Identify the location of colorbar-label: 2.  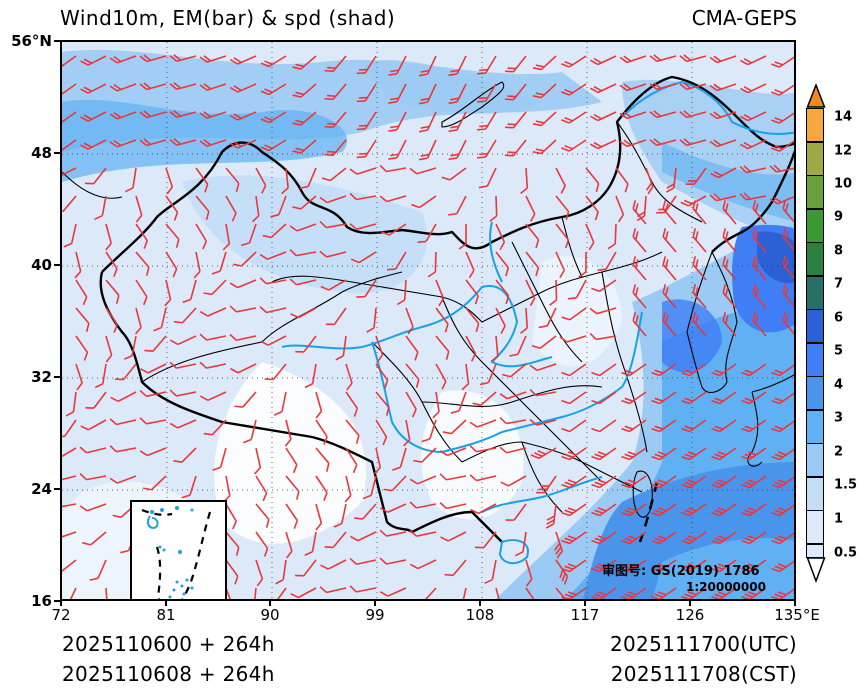
(839, 452).